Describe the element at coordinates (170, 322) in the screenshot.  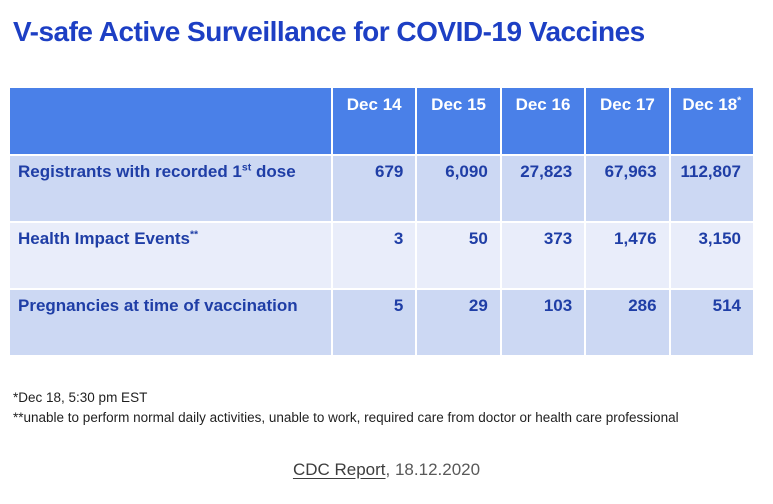
I see `row-label-pregnancies: Pregnancies at time of vaccination` at that location.